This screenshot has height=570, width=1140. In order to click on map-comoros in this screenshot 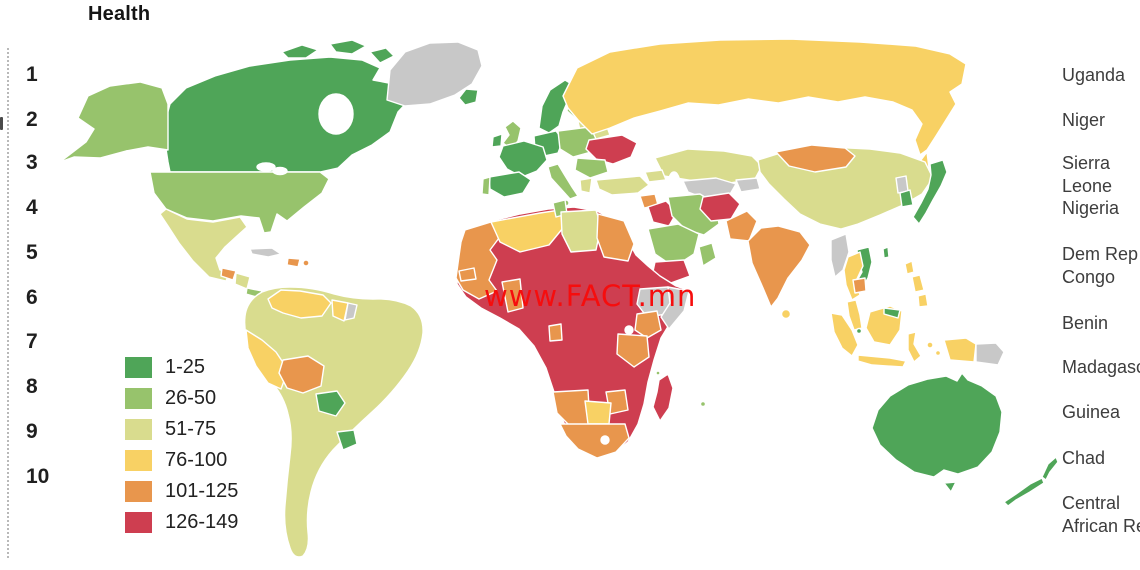, I will do `click(658, 373)`.